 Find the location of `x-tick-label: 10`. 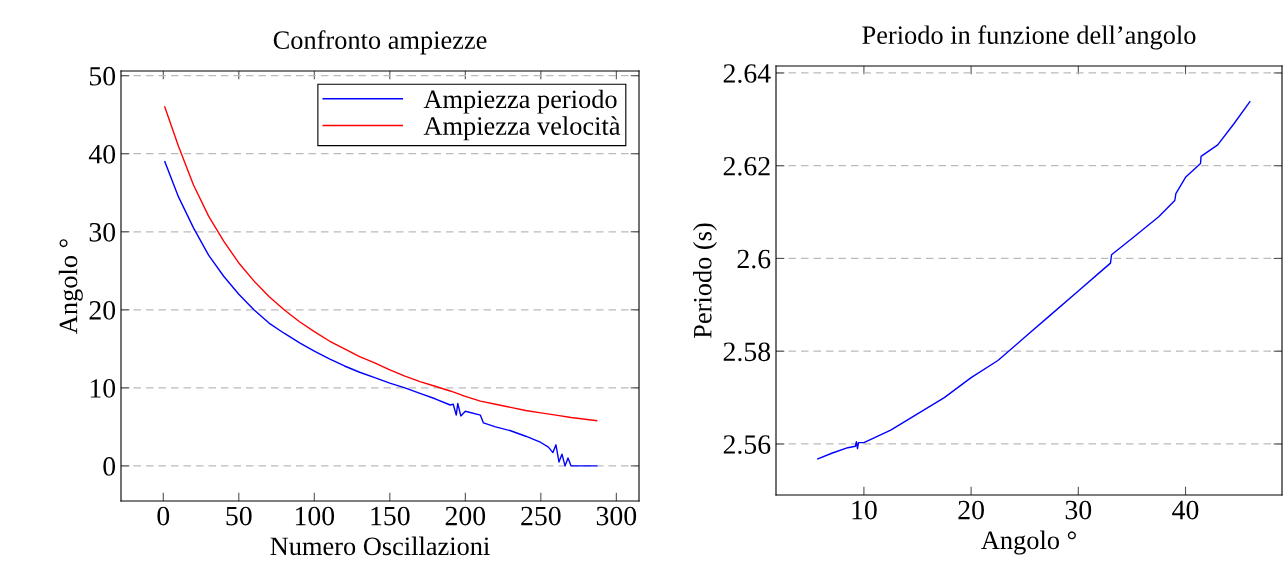

x-tick-label: 10 is located at coordinates (864, 510).